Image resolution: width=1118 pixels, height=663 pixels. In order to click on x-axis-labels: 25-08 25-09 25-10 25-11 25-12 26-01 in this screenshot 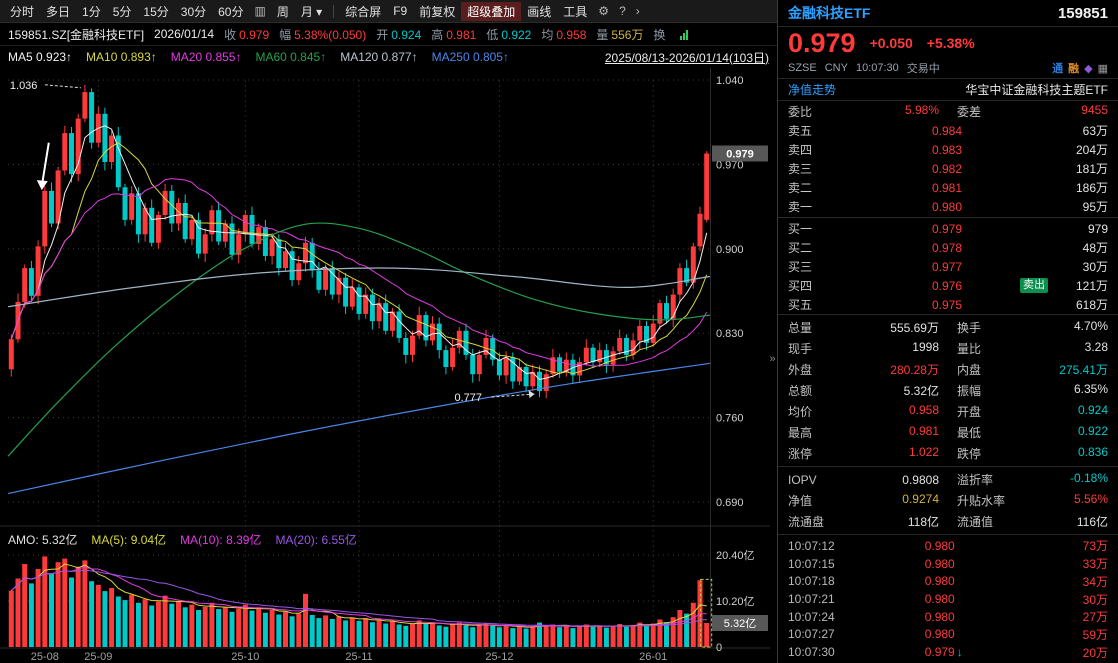, I will do `click(349, 657)`.